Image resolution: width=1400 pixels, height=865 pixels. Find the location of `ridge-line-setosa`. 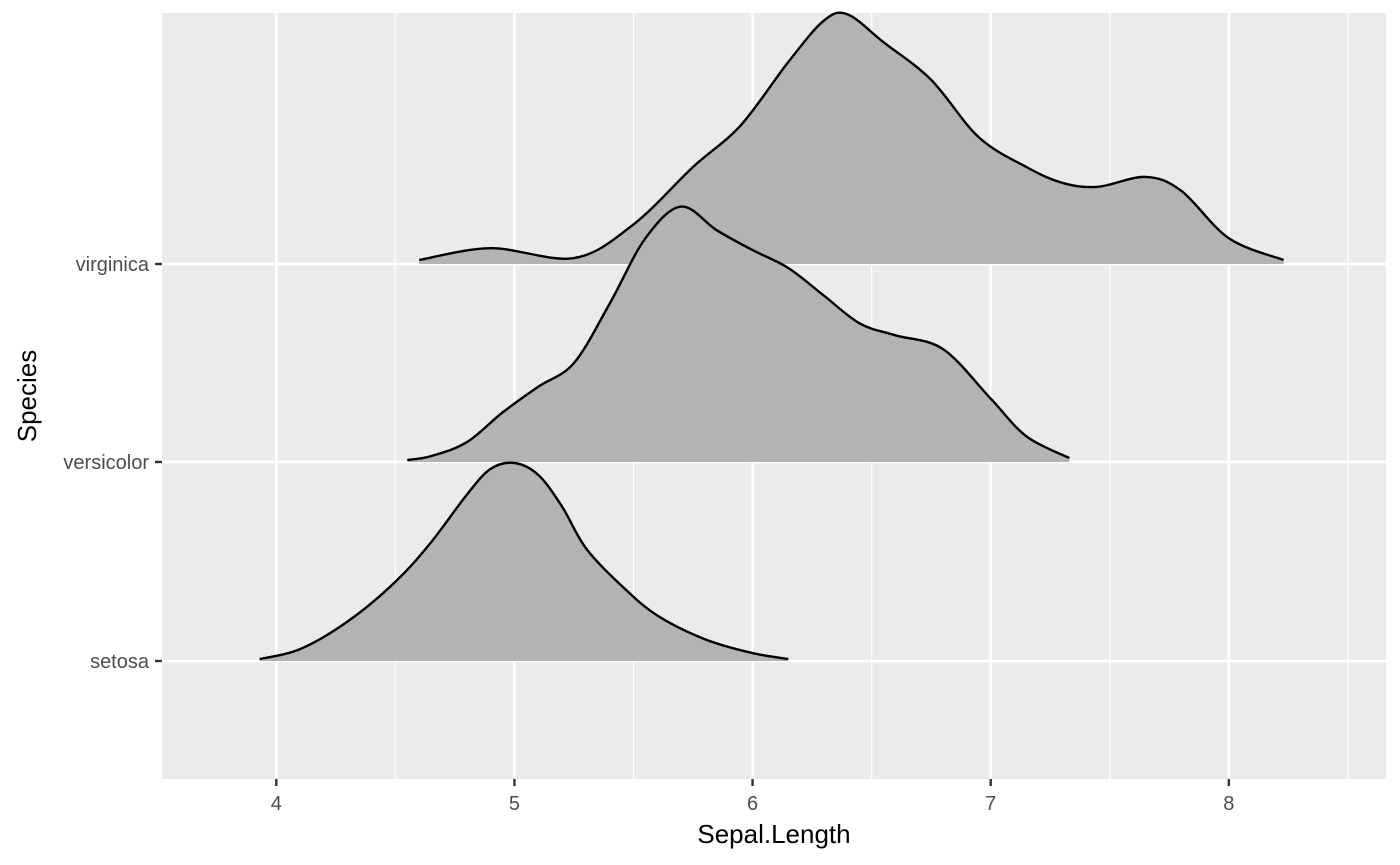

ridge-line-setosa is located at coordinates (524, 561).